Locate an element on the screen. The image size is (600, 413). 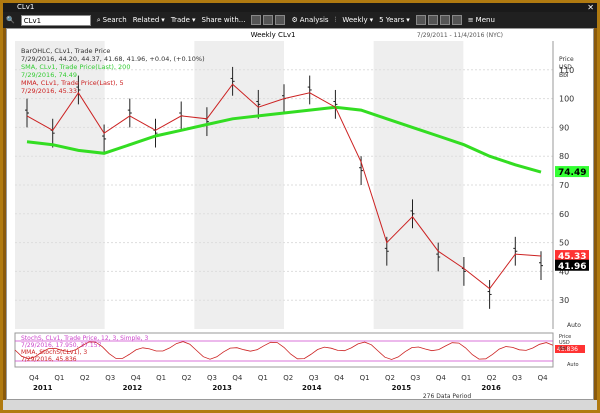
settings-icon is located at coordinates (444, 20).